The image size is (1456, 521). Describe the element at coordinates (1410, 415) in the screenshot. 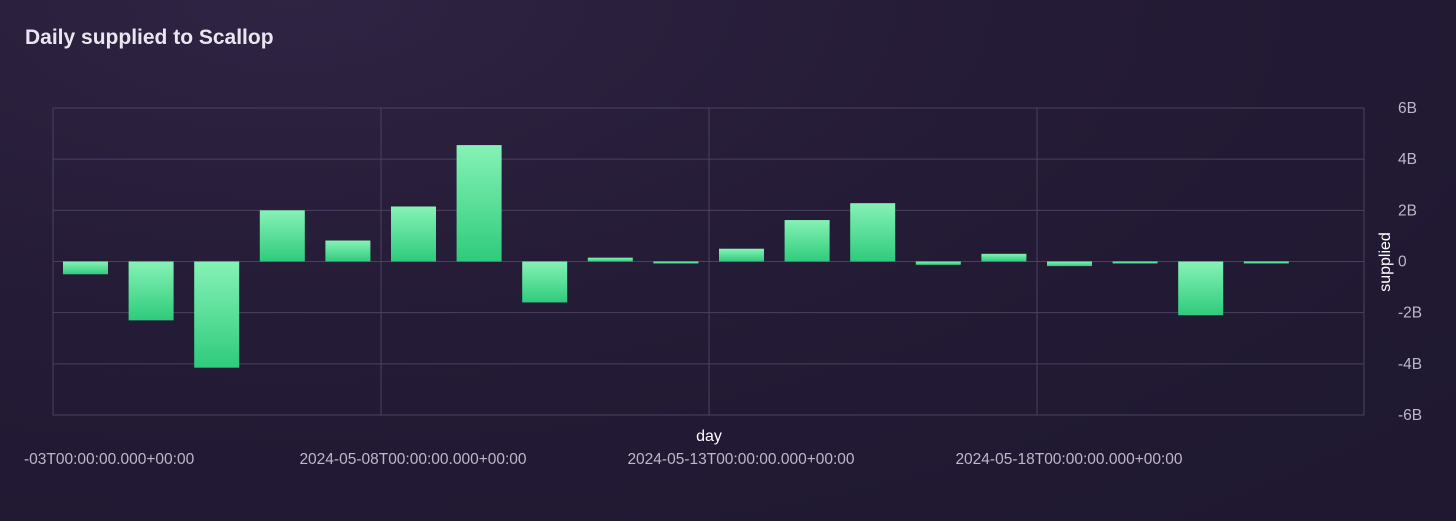

I see `y-tick-label: -6B` at that location.